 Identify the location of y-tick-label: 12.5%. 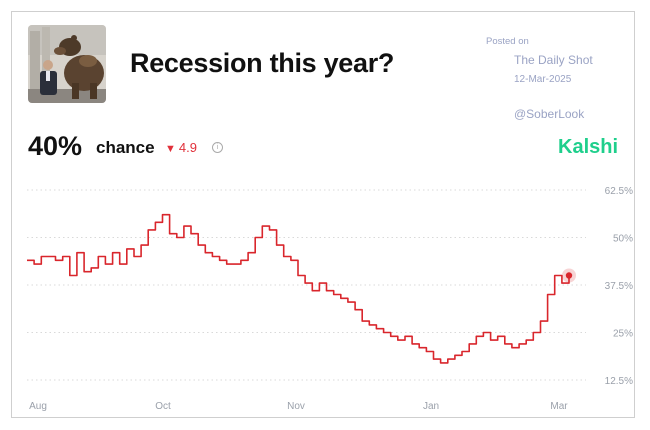
(619, 381).